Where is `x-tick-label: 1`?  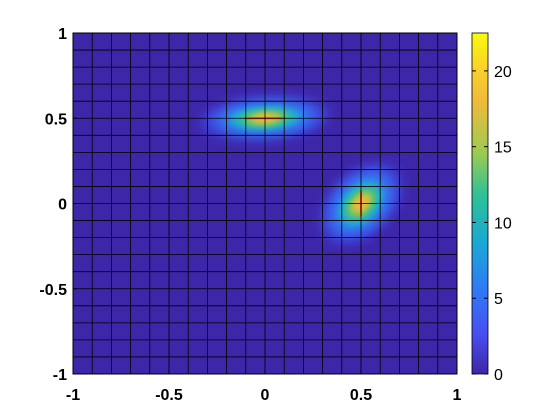 x-tick-label: 1 is located at coordinates (457, 395).